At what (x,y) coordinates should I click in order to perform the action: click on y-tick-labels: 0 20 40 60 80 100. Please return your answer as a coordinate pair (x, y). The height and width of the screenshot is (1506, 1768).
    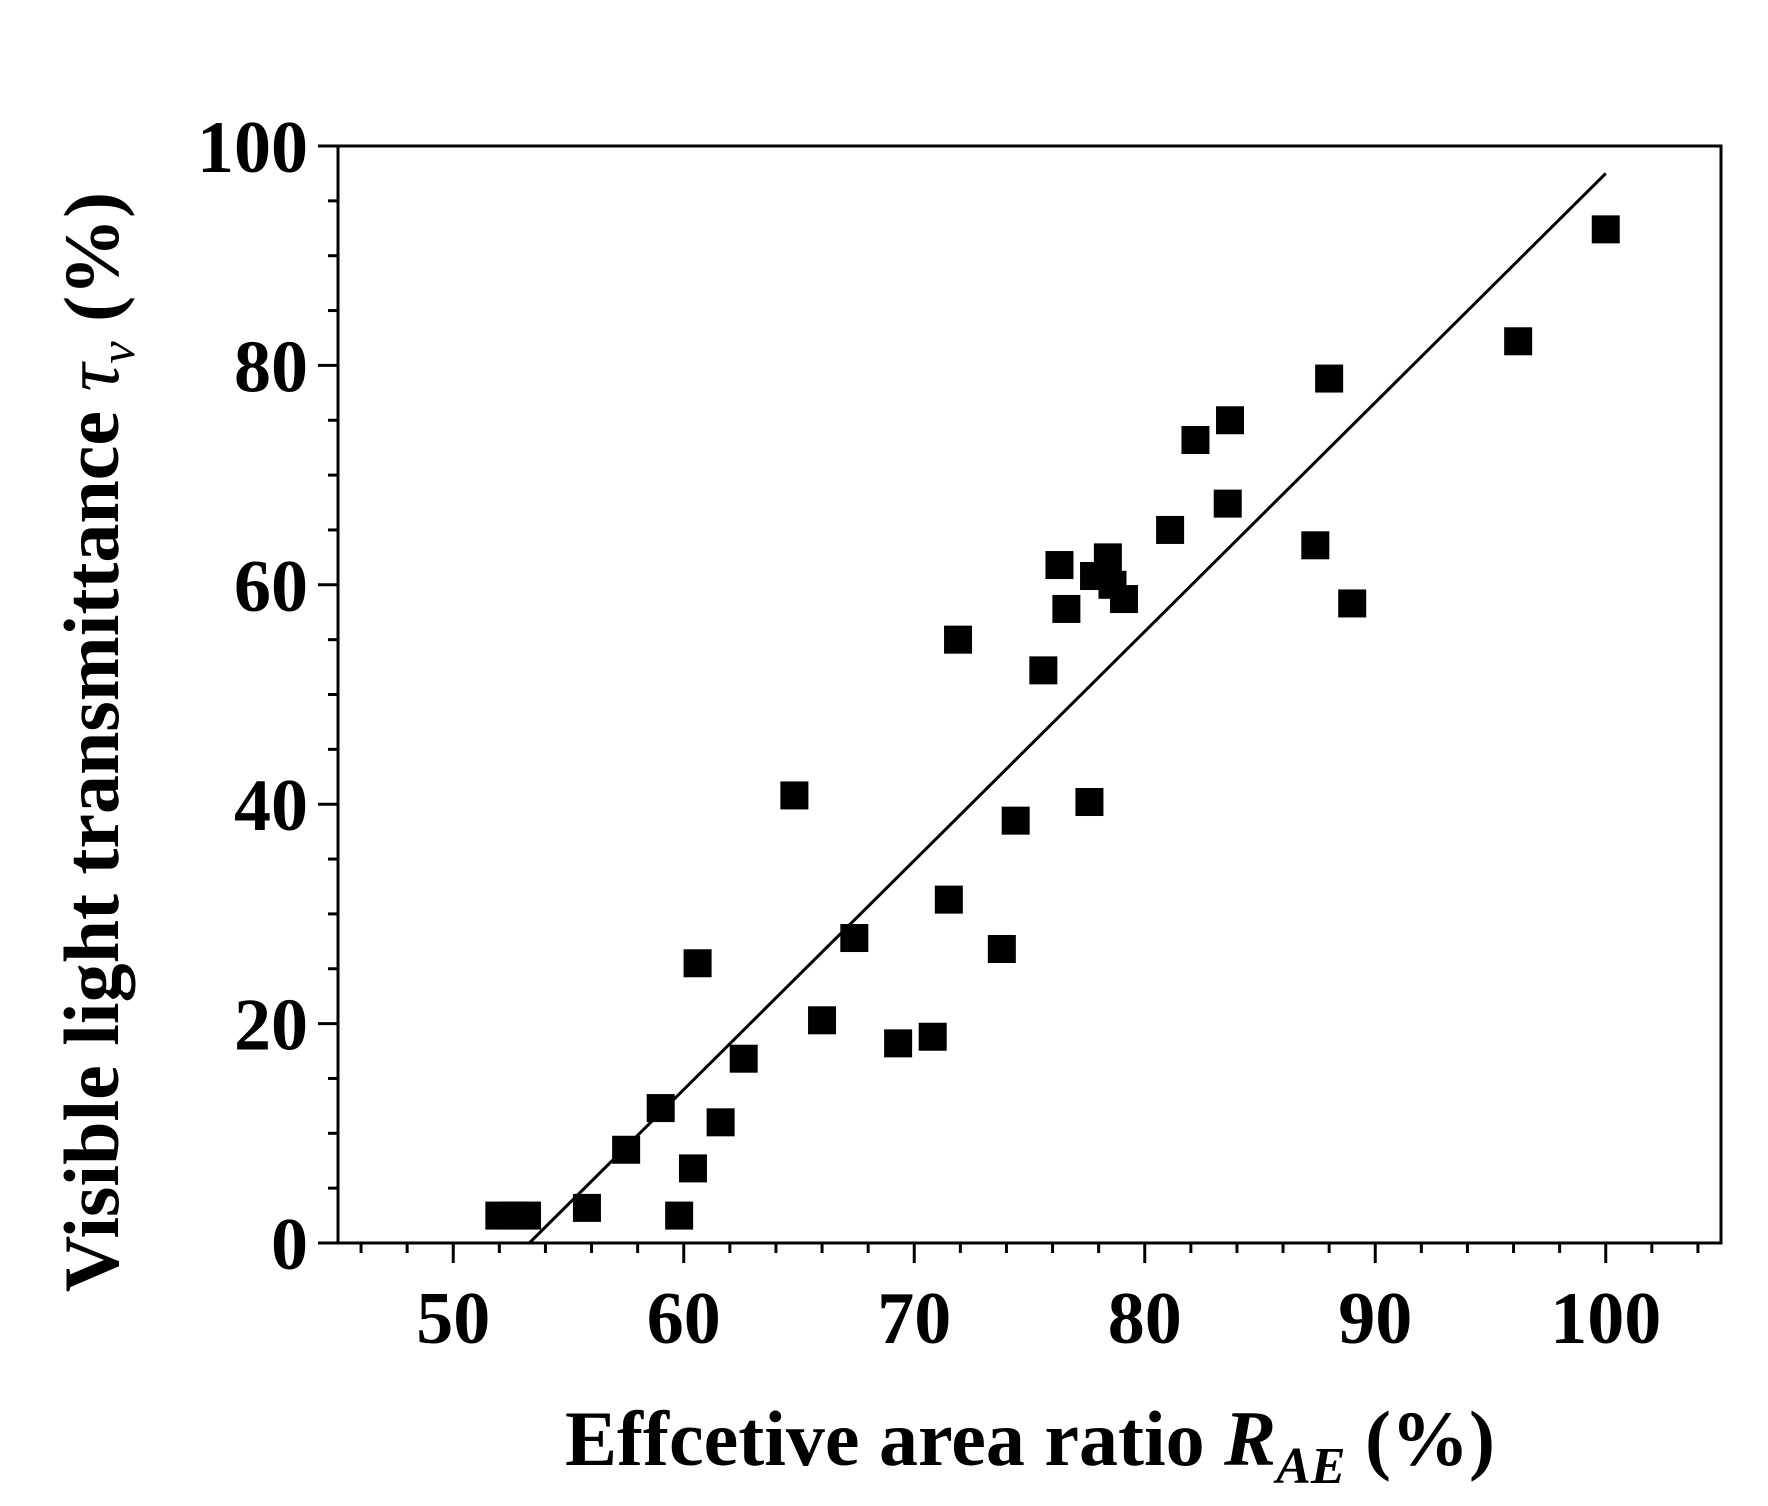
    Looking at the image, I should click on (252, 696).